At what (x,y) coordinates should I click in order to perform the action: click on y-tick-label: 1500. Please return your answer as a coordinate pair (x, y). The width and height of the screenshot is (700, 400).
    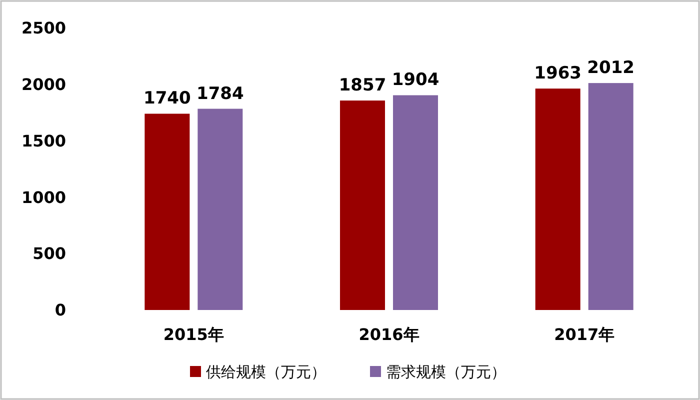
    Looking at the image, I should click on (43, 140).